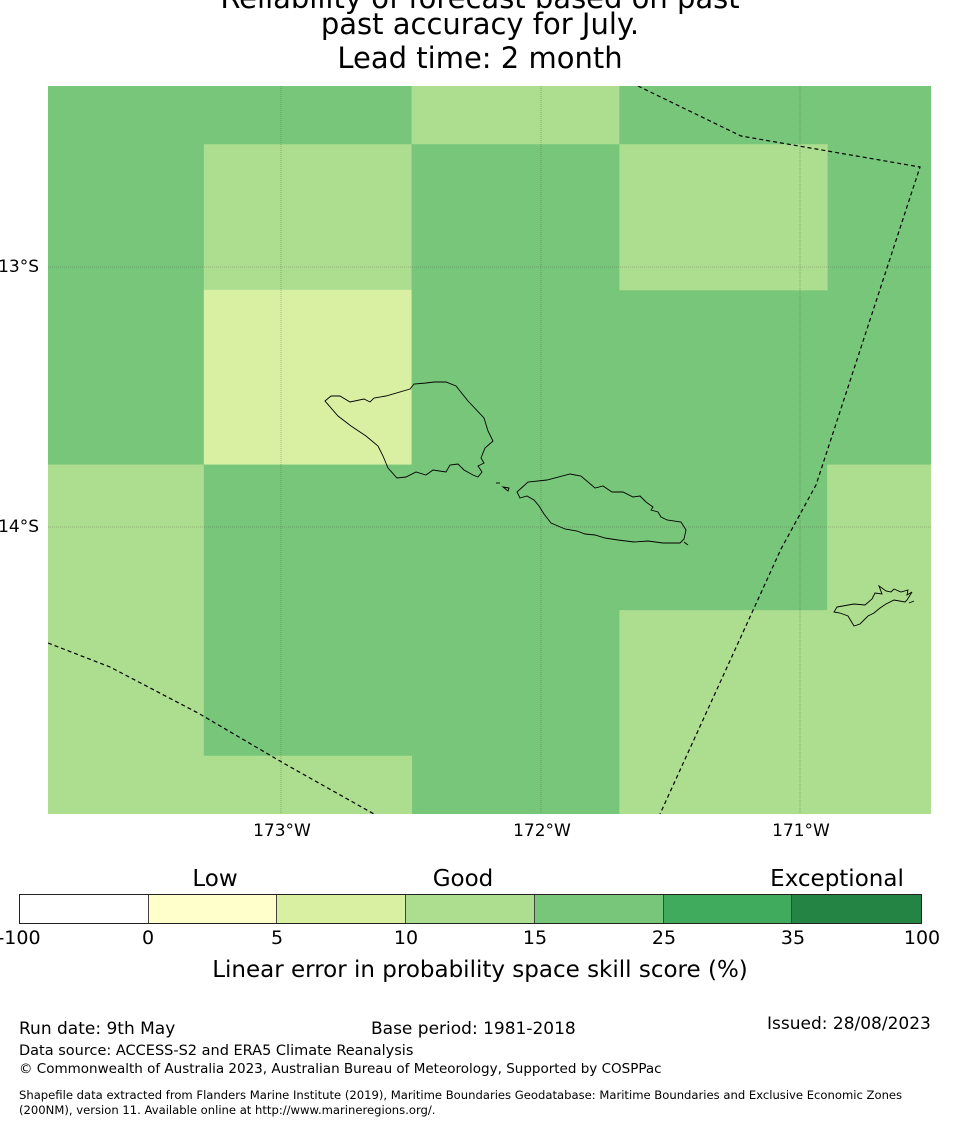  What do you see at coordinates (19, 267) in the screenshot?
I see `lat-label-13s: 13°S` at bounding box center [19, 267].